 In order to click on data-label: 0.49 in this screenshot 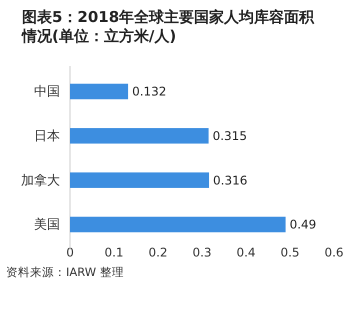, I will do `click(303, 225)`.